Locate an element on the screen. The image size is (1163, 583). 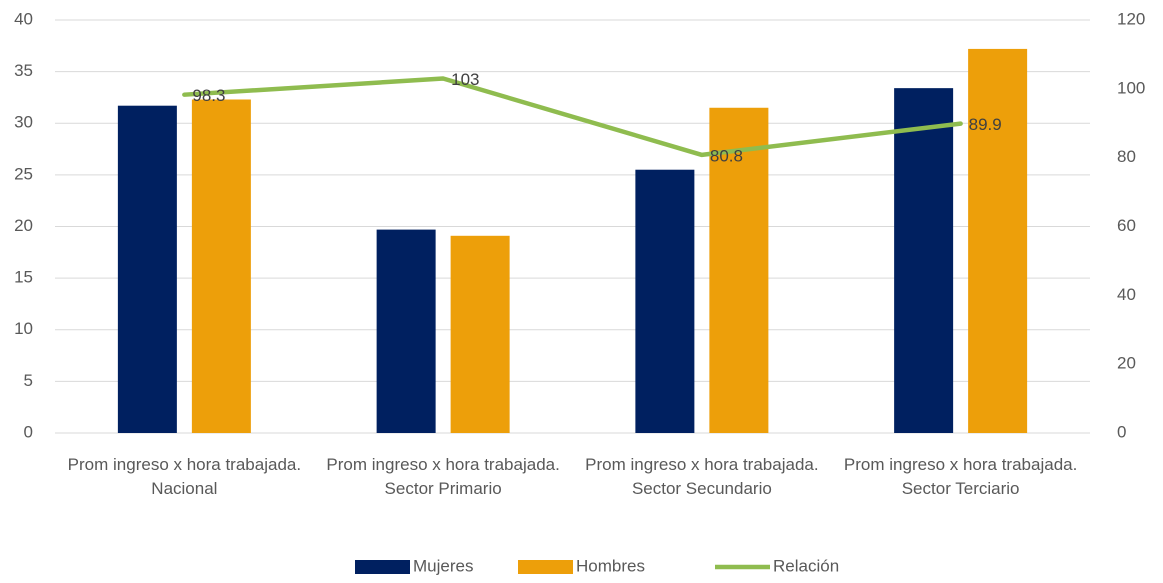
y2-tick-label: 120 is located at coordinates (1131, 18).